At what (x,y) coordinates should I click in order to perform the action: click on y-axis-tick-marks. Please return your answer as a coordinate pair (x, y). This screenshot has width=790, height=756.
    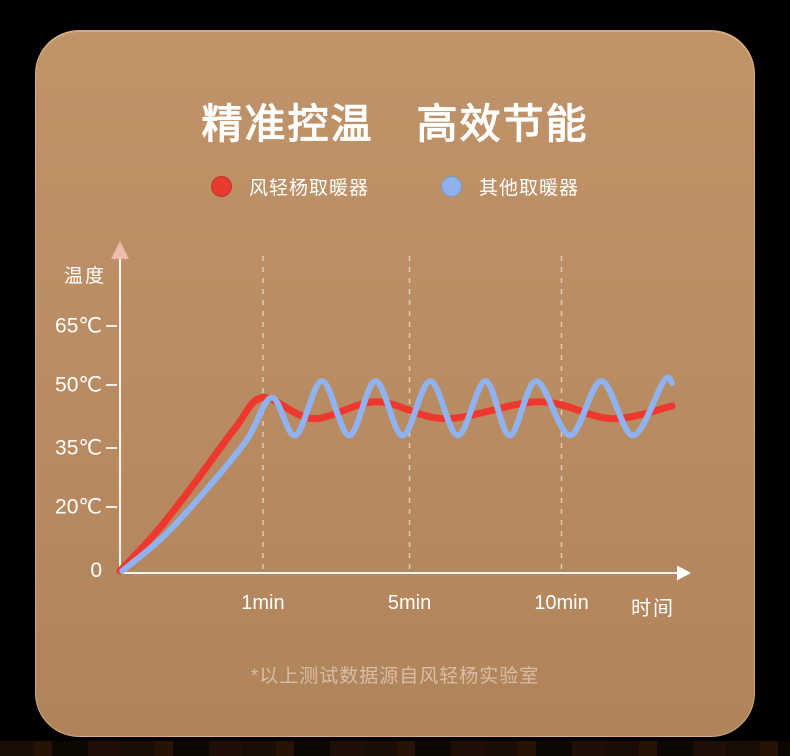
    Looking at the image, I should click on (111, 416).